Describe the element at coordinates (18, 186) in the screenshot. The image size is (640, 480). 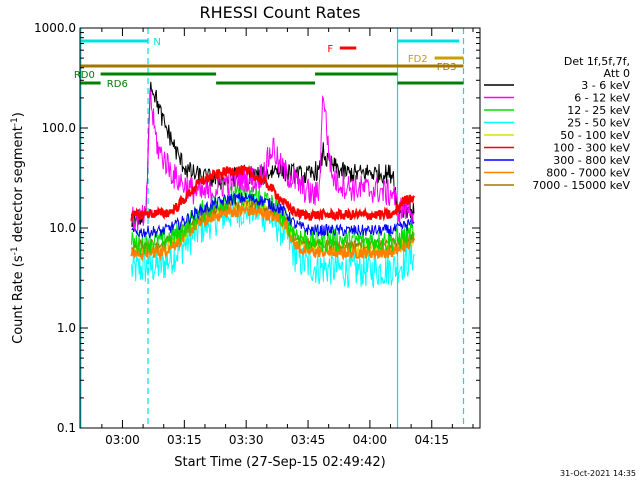
I see `y-axis-label-part: detector segment` at that location.